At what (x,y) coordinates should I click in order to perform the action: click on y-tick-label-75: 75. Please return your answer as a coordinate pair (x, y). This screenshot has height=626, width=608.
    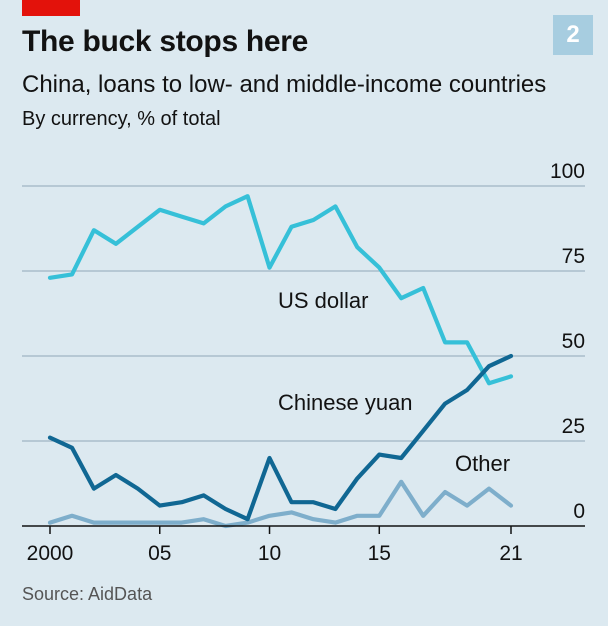
    Looking at the image, I should click on (573, 256).